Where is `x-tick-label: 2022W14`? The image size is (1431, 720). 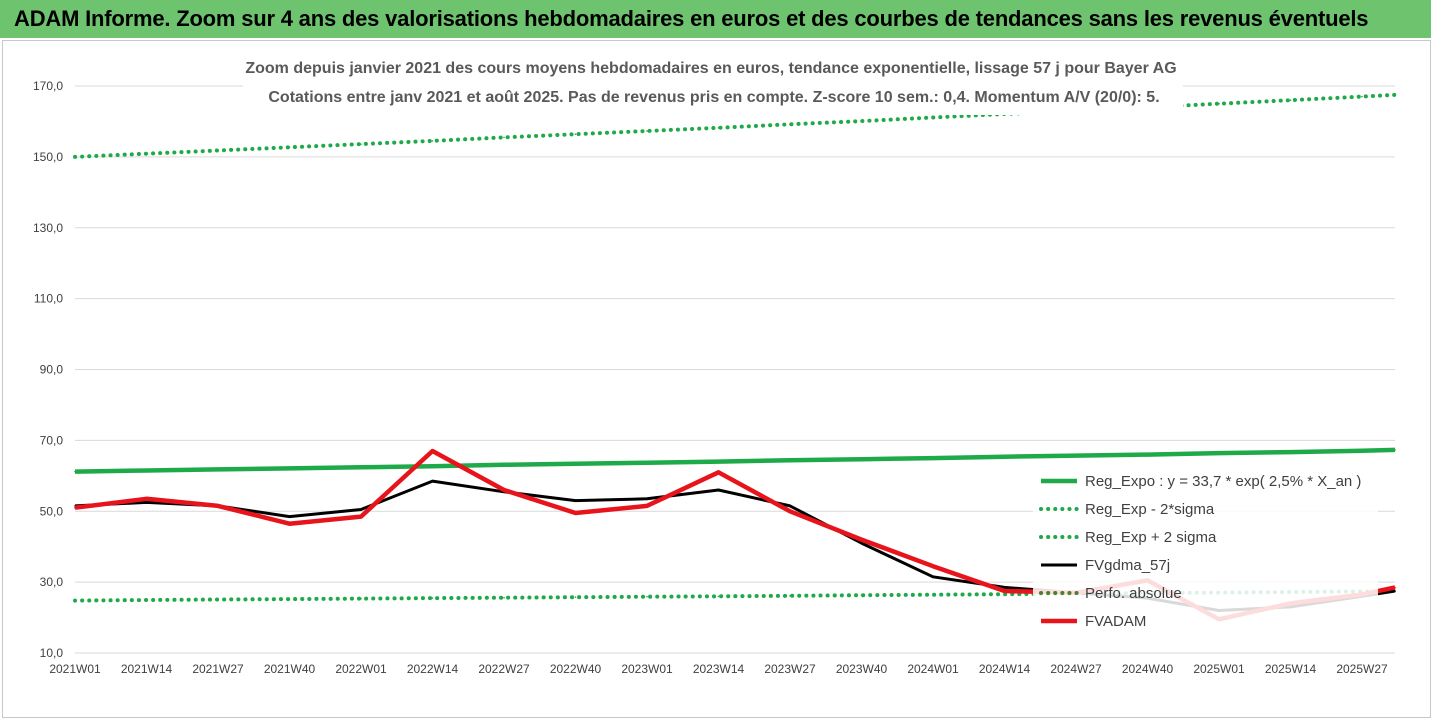
x-tick-label: 2022W14 is located at coordinates (433, 669).